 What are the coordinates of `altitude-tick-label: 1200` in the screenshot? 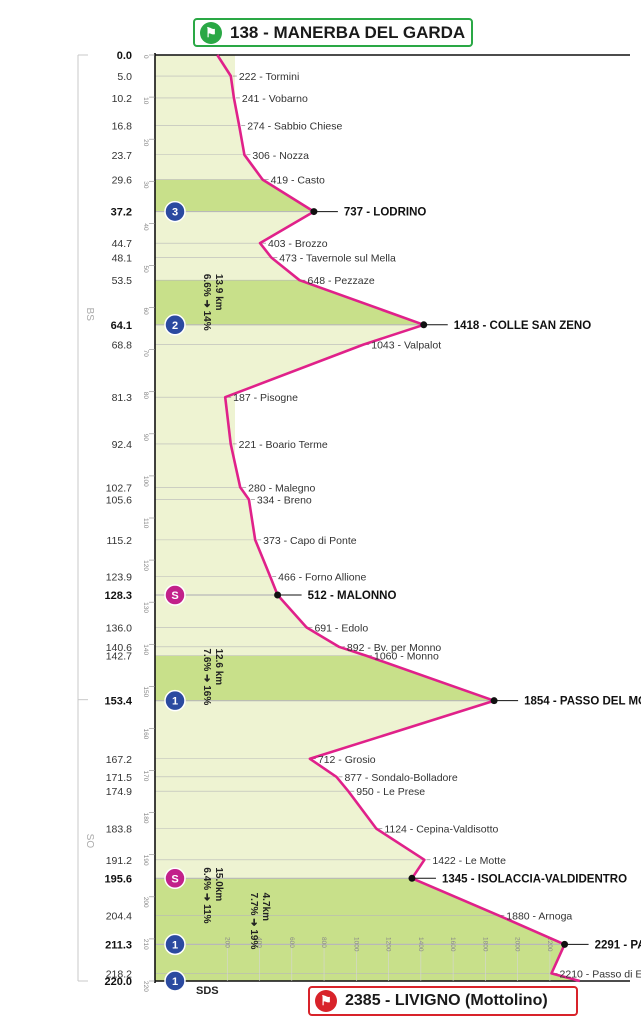 It's located at (388, 944).